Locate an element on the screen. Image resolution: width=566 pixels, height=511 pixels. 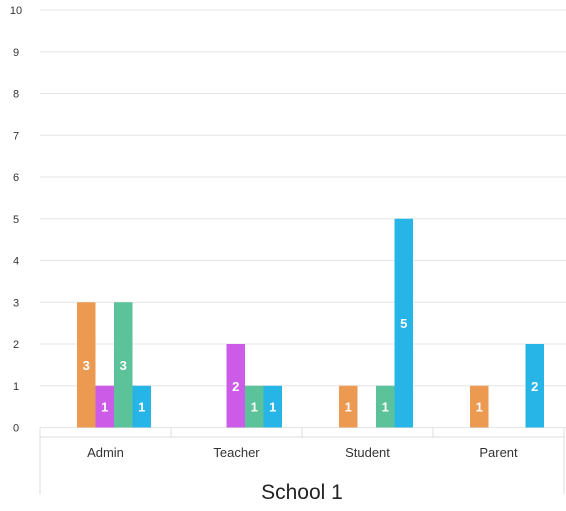
y-tick-label: 0 is located at coordinates (16, 429).